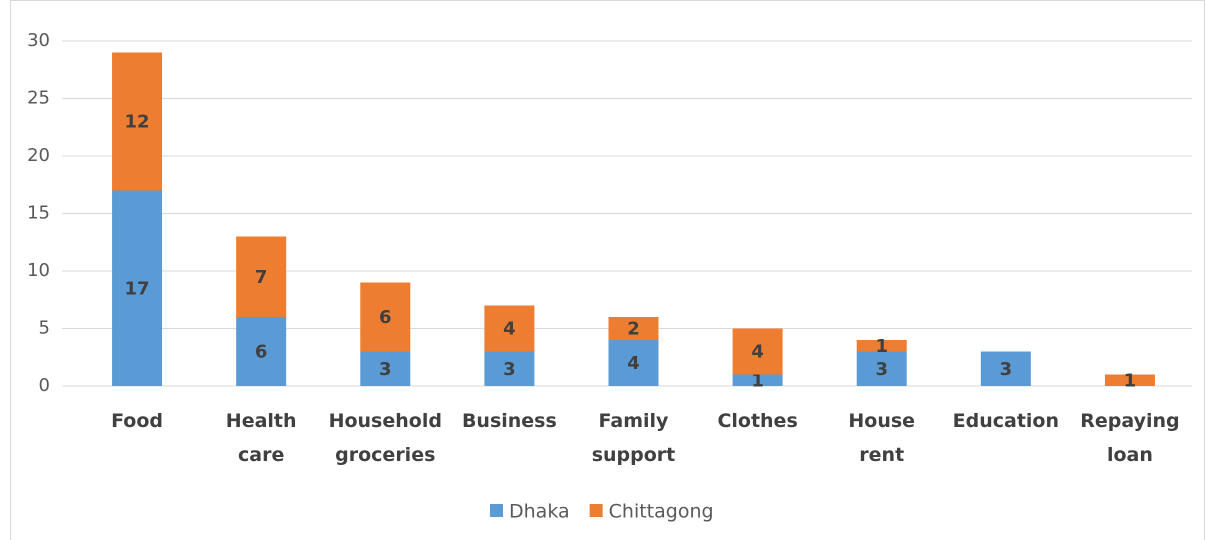 The image size is (1206, 540). Describe the element at coordinates (38, 213) in the screenshot. I see `y-tick-label: 15` at that location.